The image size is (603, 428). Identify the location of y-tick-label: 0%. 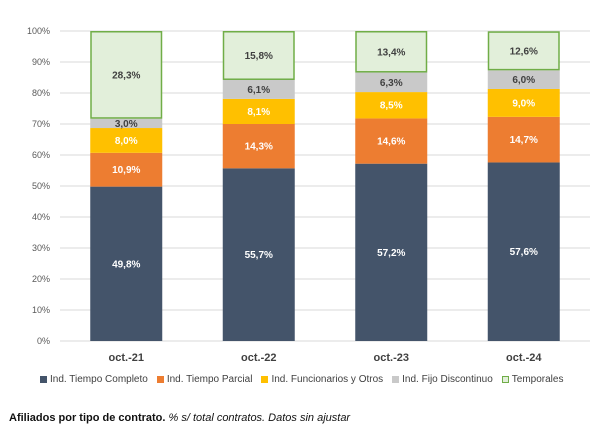
(43, 341).